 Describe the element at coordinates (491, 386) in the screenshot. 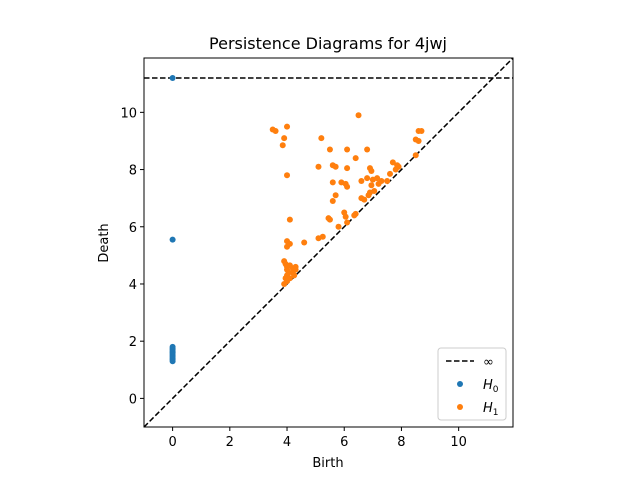

I see `legend-label: H0` at that location.